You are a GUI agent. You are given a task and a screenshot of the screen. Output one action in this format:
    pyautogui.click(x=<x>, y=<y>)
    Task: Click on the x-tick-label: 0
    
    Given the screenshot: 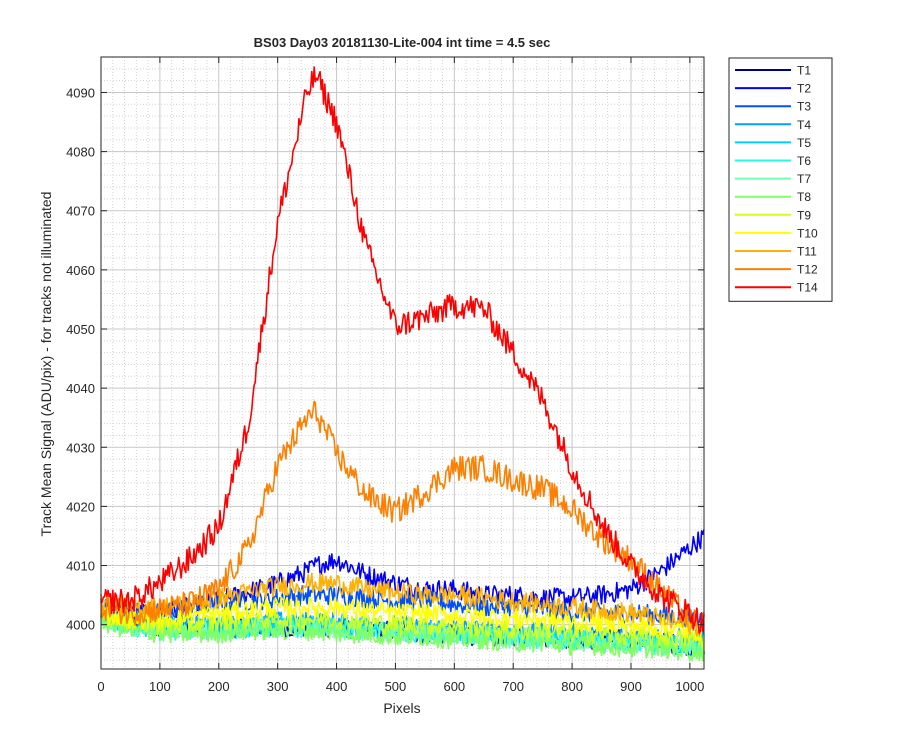 What is the action you would take?
    pyautogui.click(x=100, y=686)
    